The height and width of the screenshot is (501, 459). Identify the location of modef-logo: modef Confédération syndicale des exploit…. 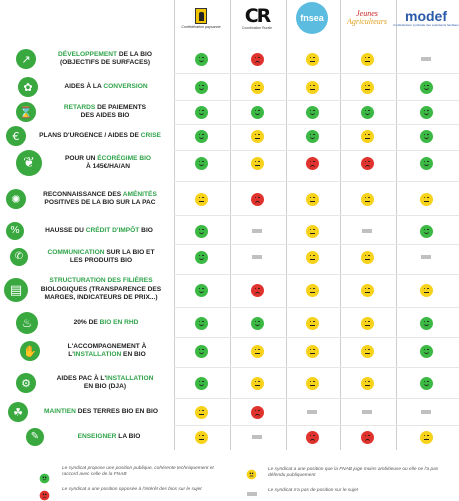
(426, 18).